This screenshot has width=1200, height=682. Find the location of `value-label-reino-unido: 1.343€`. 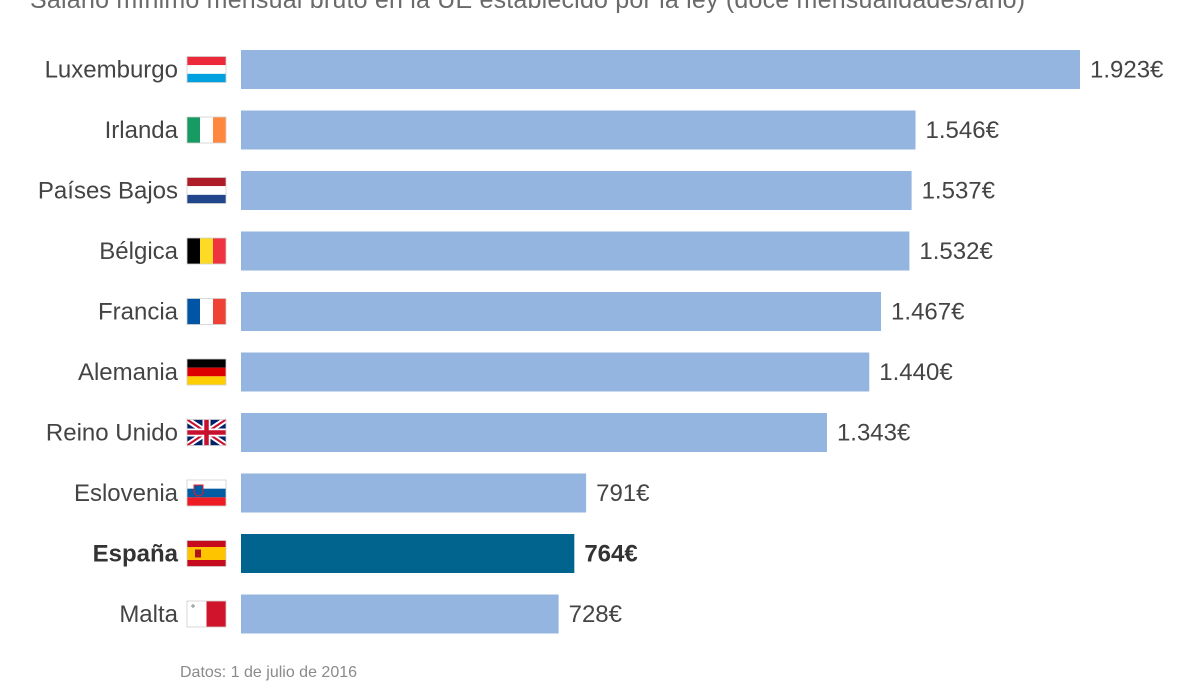

value-label-reino-unido: 1.343€ is located at coordinates (874, 433).